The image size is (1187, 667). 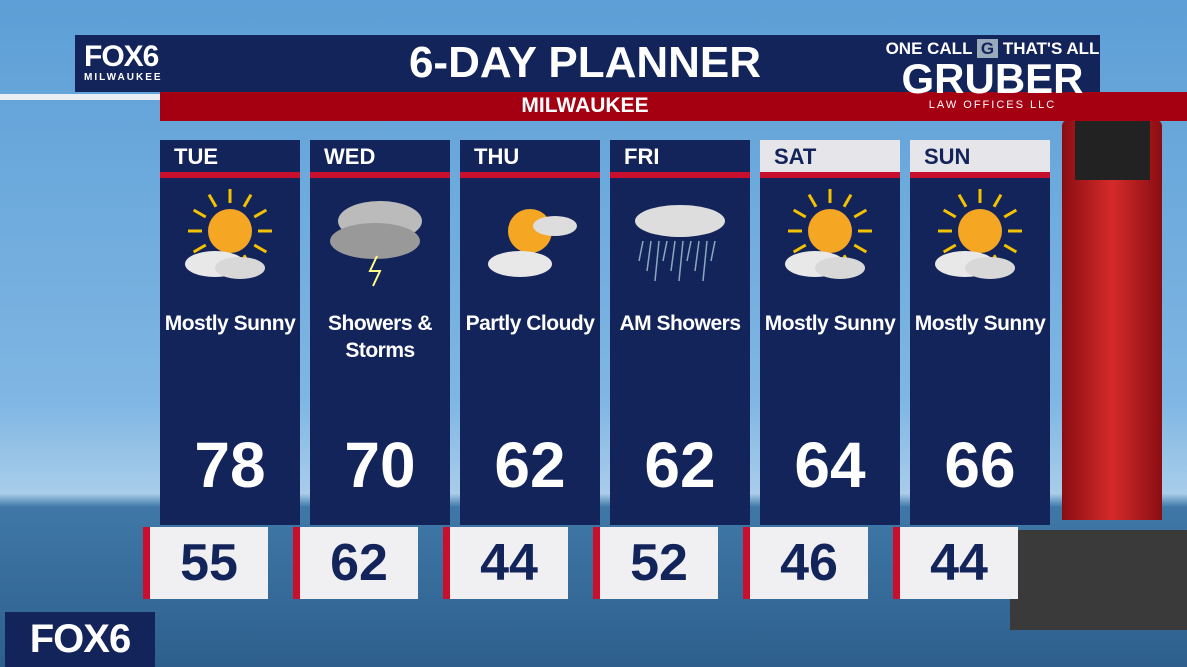 I want to click on pier, so click(x=1098, y=580).